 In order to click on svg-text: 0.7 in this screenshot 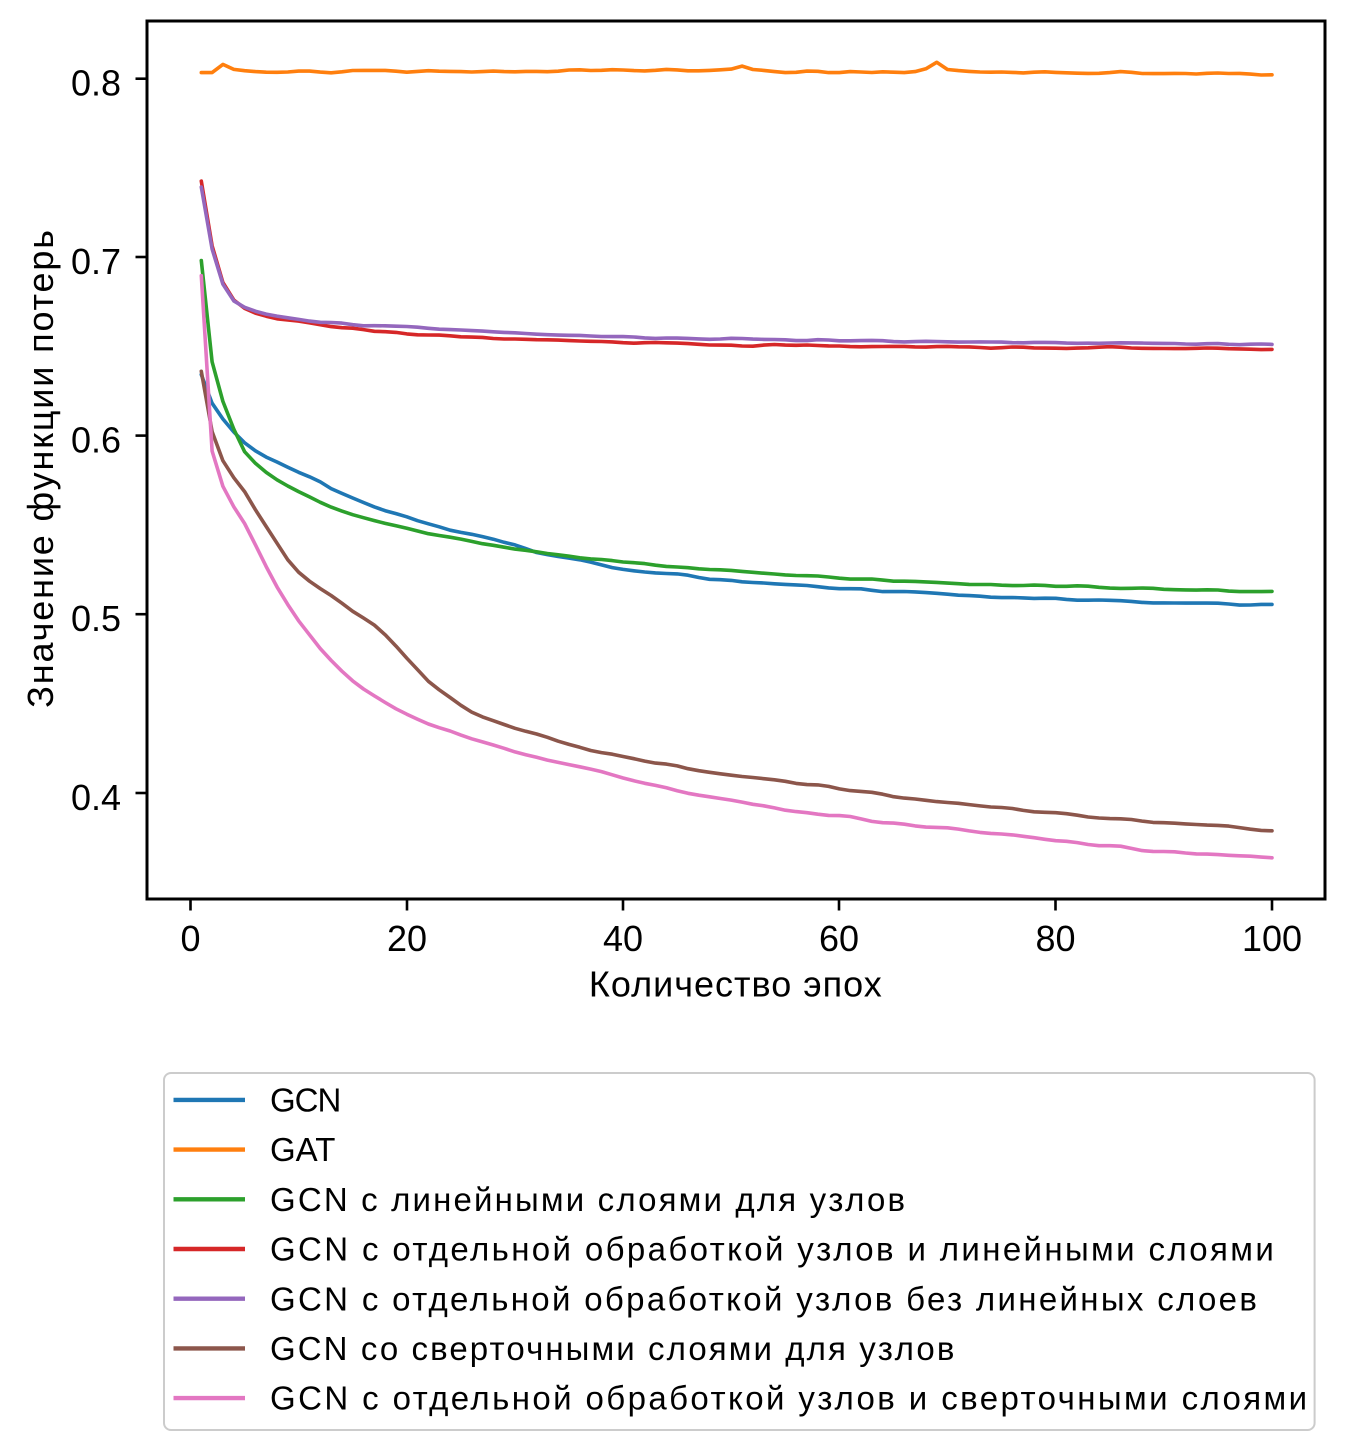, I will do `click(96, 261)`.